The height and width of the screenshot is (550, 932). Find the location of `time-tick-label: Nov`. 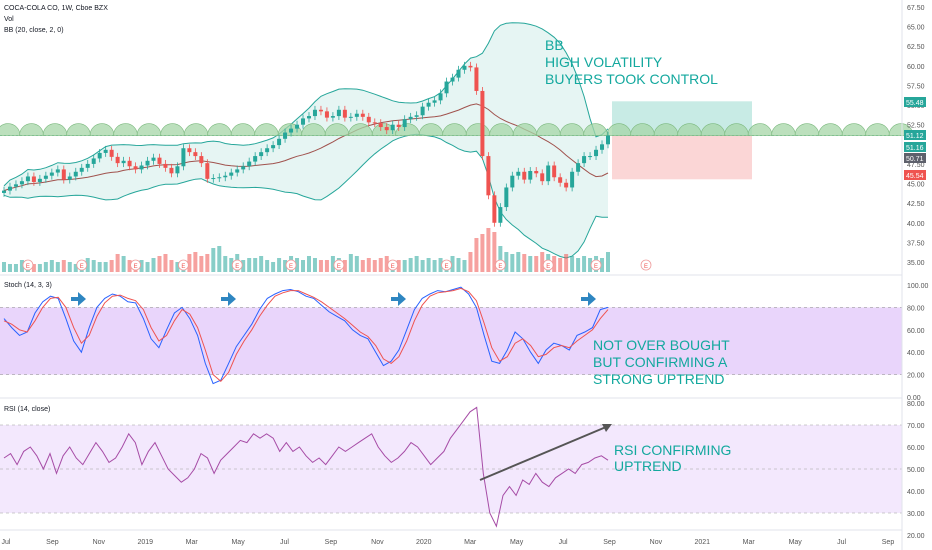

time-tick-label: Nov is located at coordinates (99, 542).